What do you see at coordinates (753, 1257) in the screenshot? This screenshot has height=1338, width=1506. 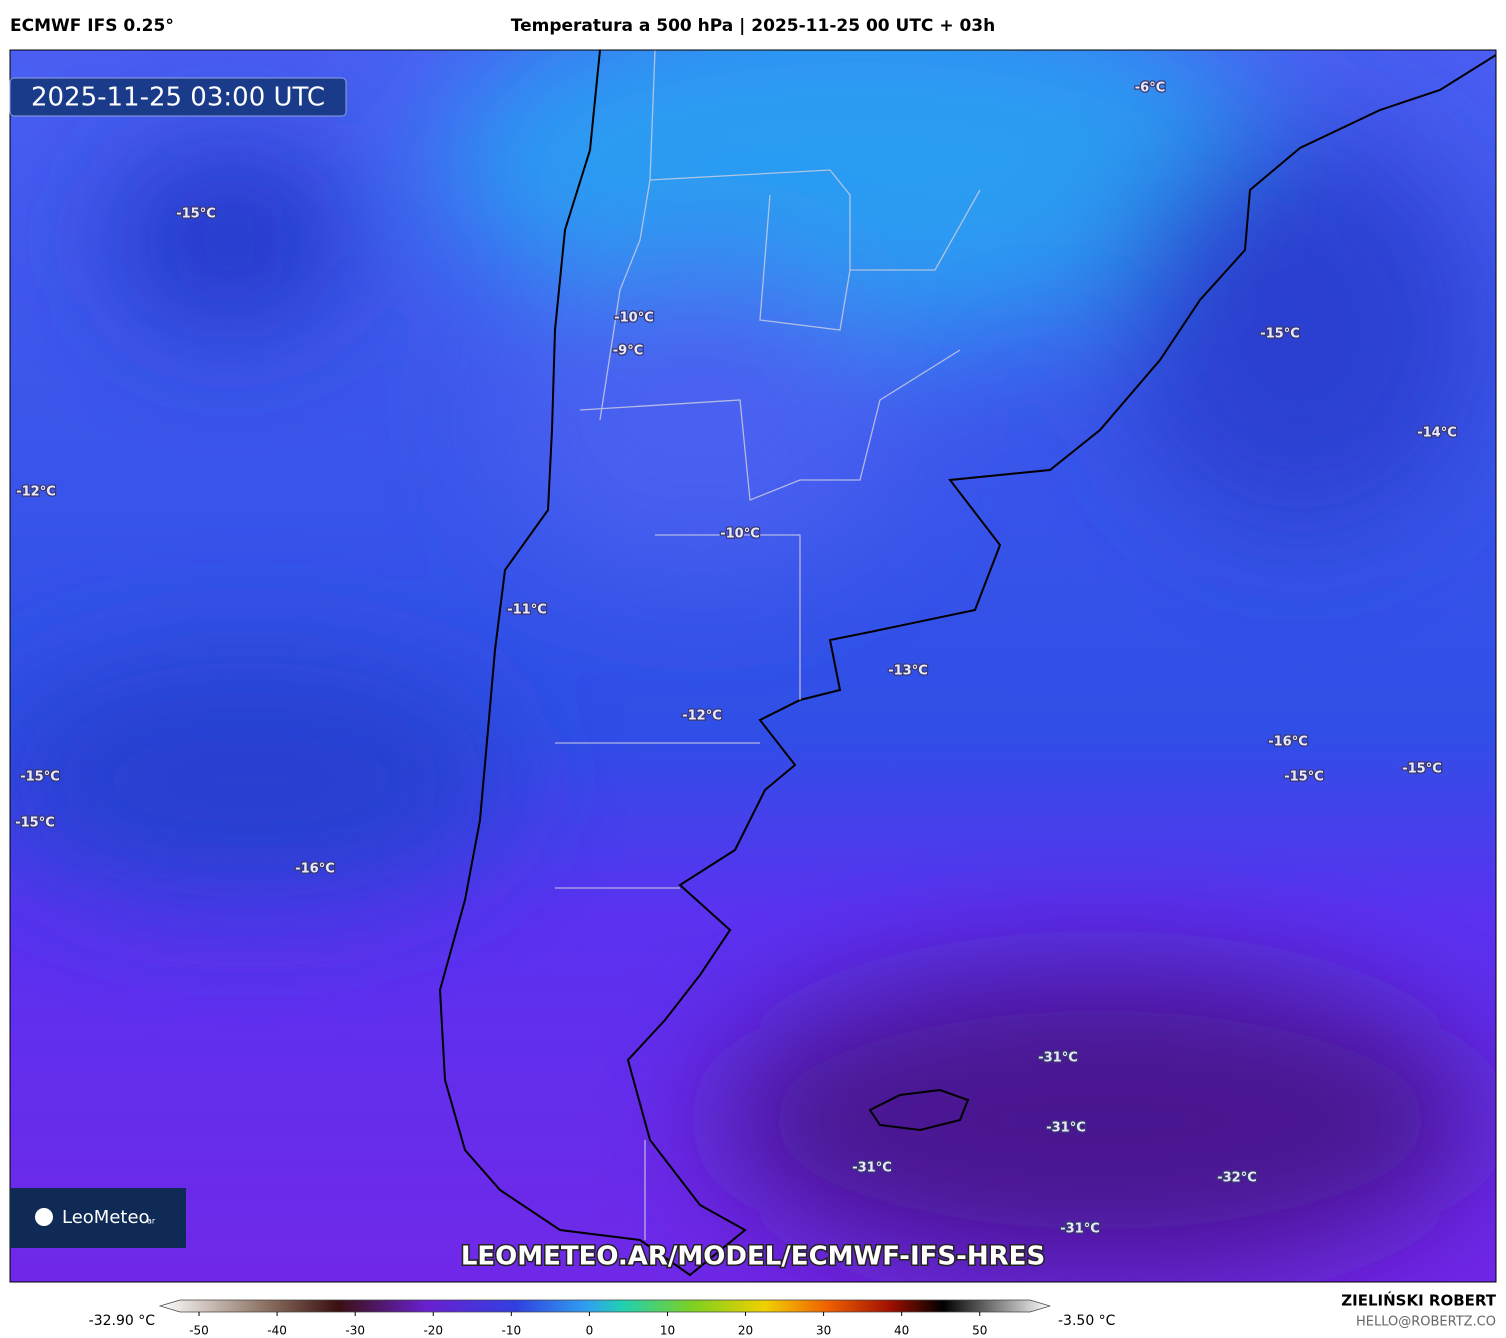 I see `url: LEOMETEO.AR/MODEL/ECMWF-IFS-HRES` at bounding box center [753, 1257].